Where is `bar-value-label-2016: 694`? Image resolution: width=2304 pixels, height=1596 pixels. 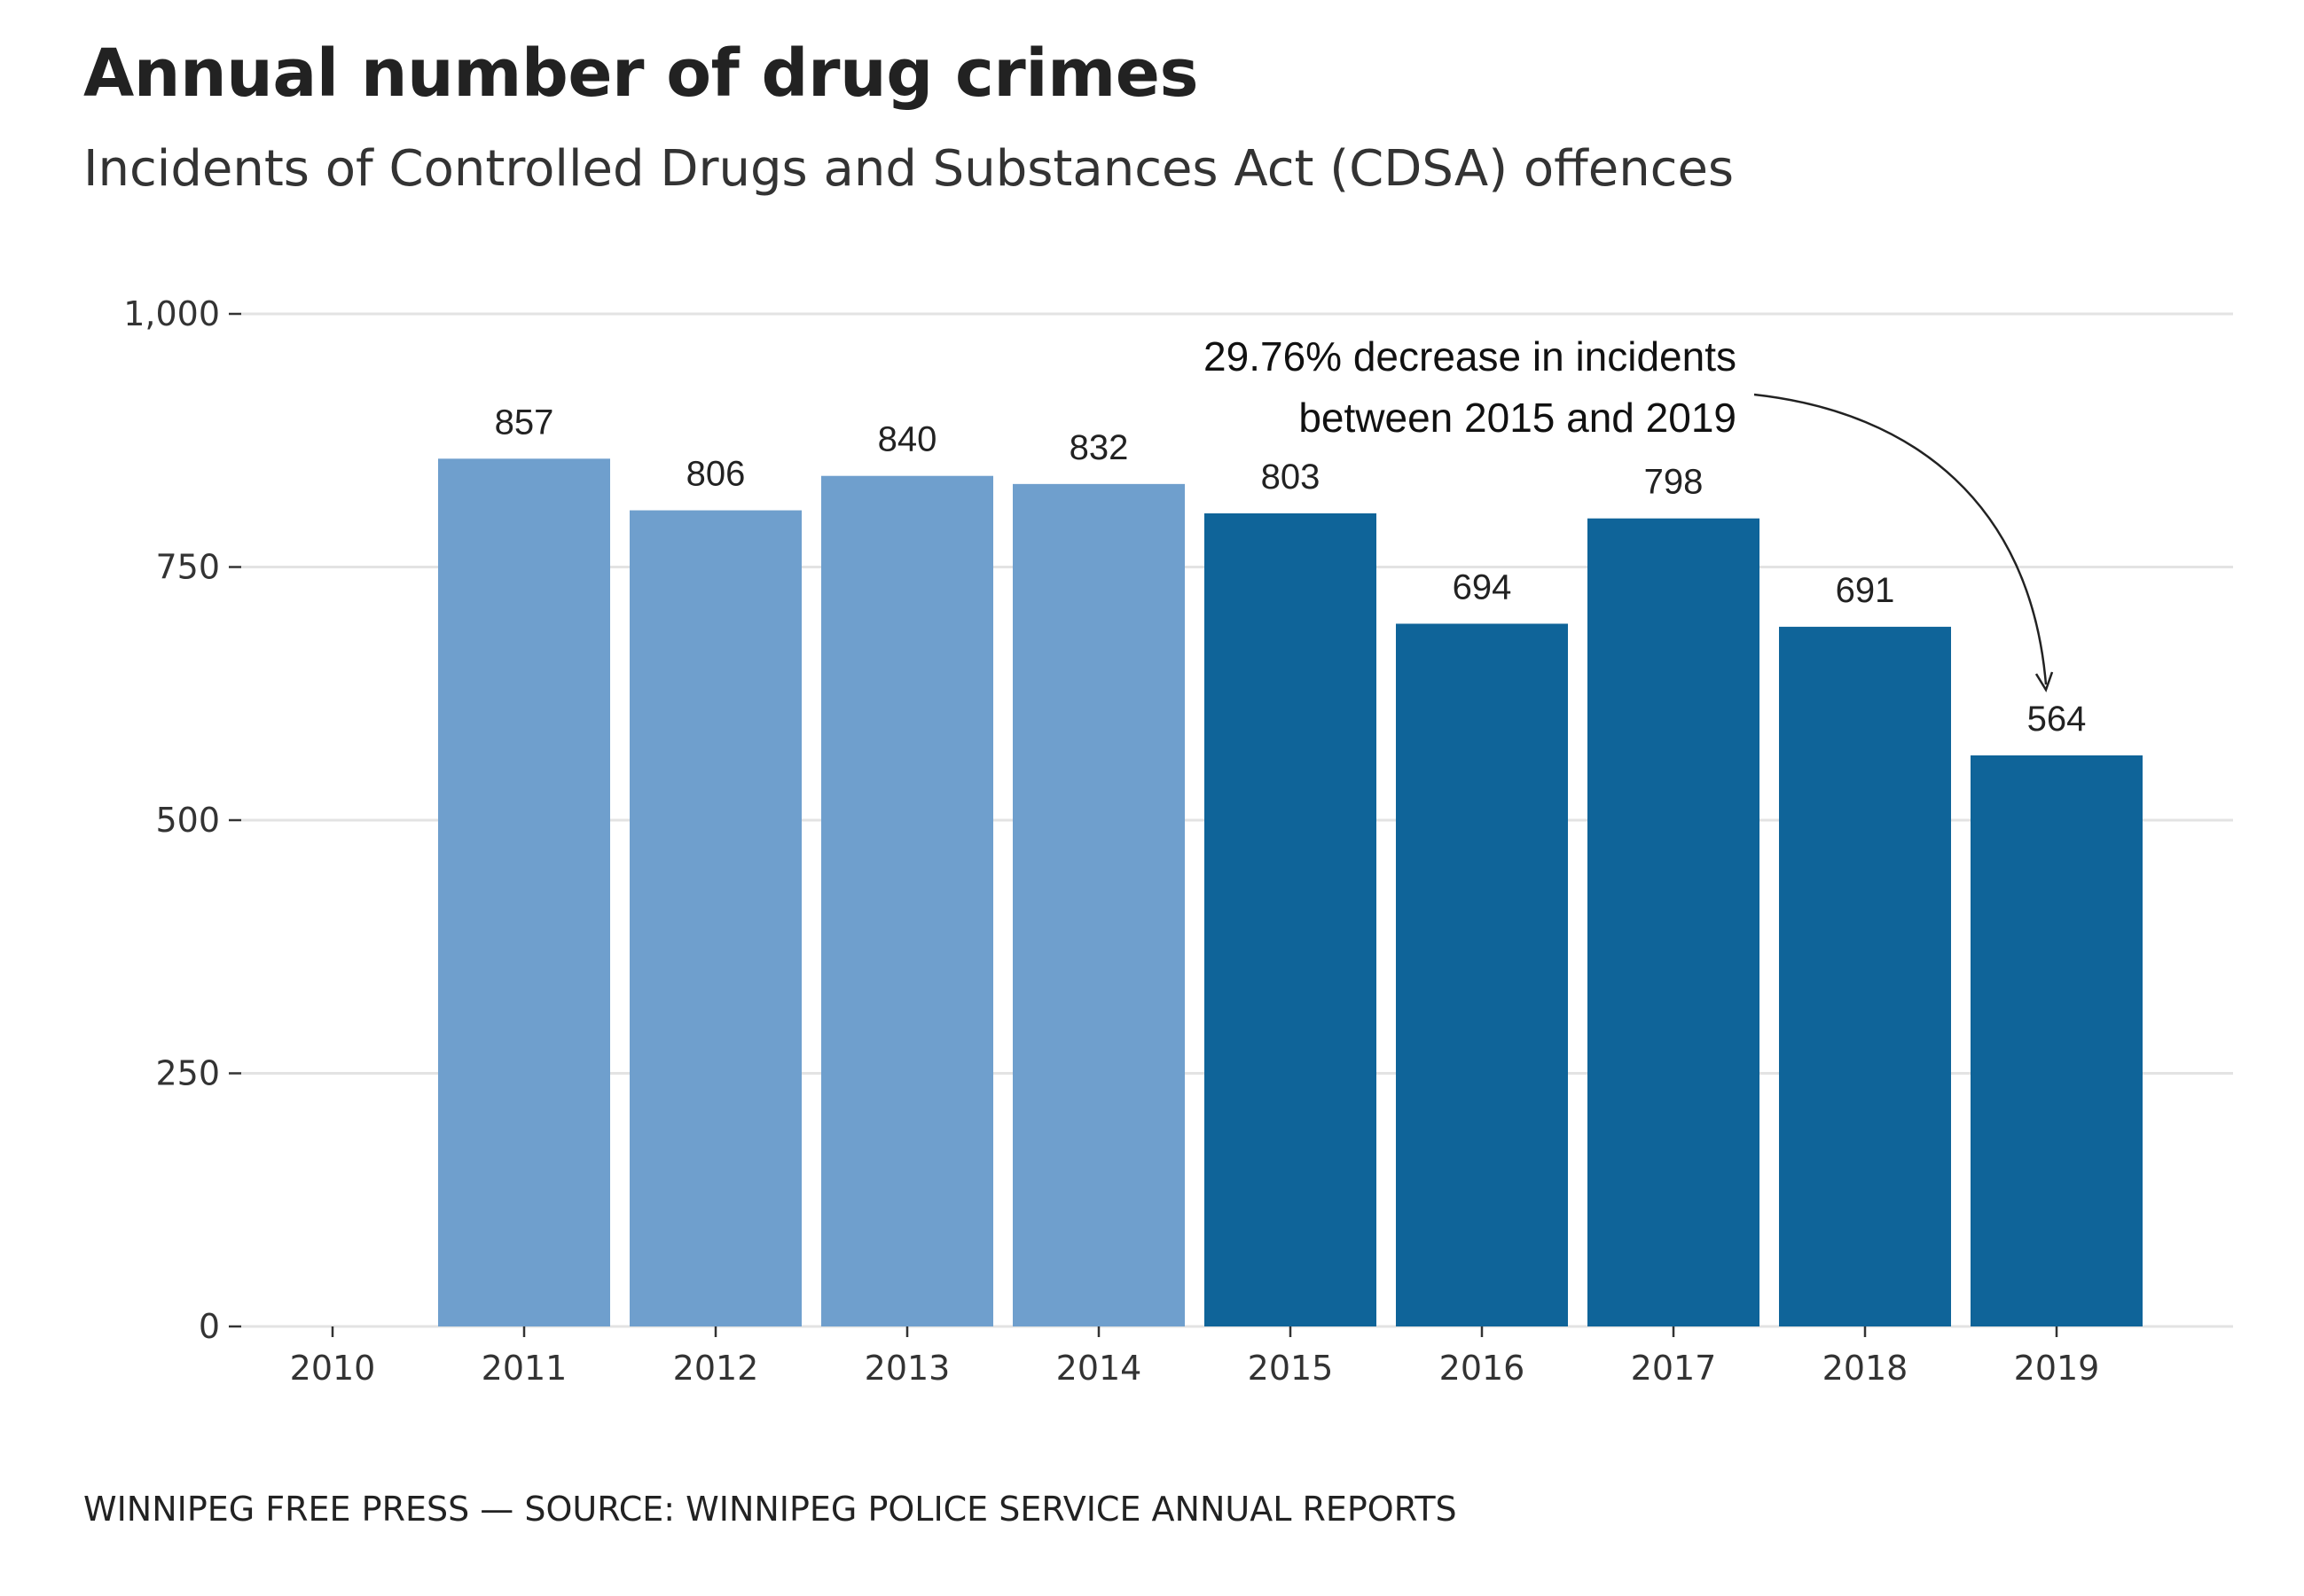
bar-value-label-2016: 694 is located at coordinates (1483, 587).